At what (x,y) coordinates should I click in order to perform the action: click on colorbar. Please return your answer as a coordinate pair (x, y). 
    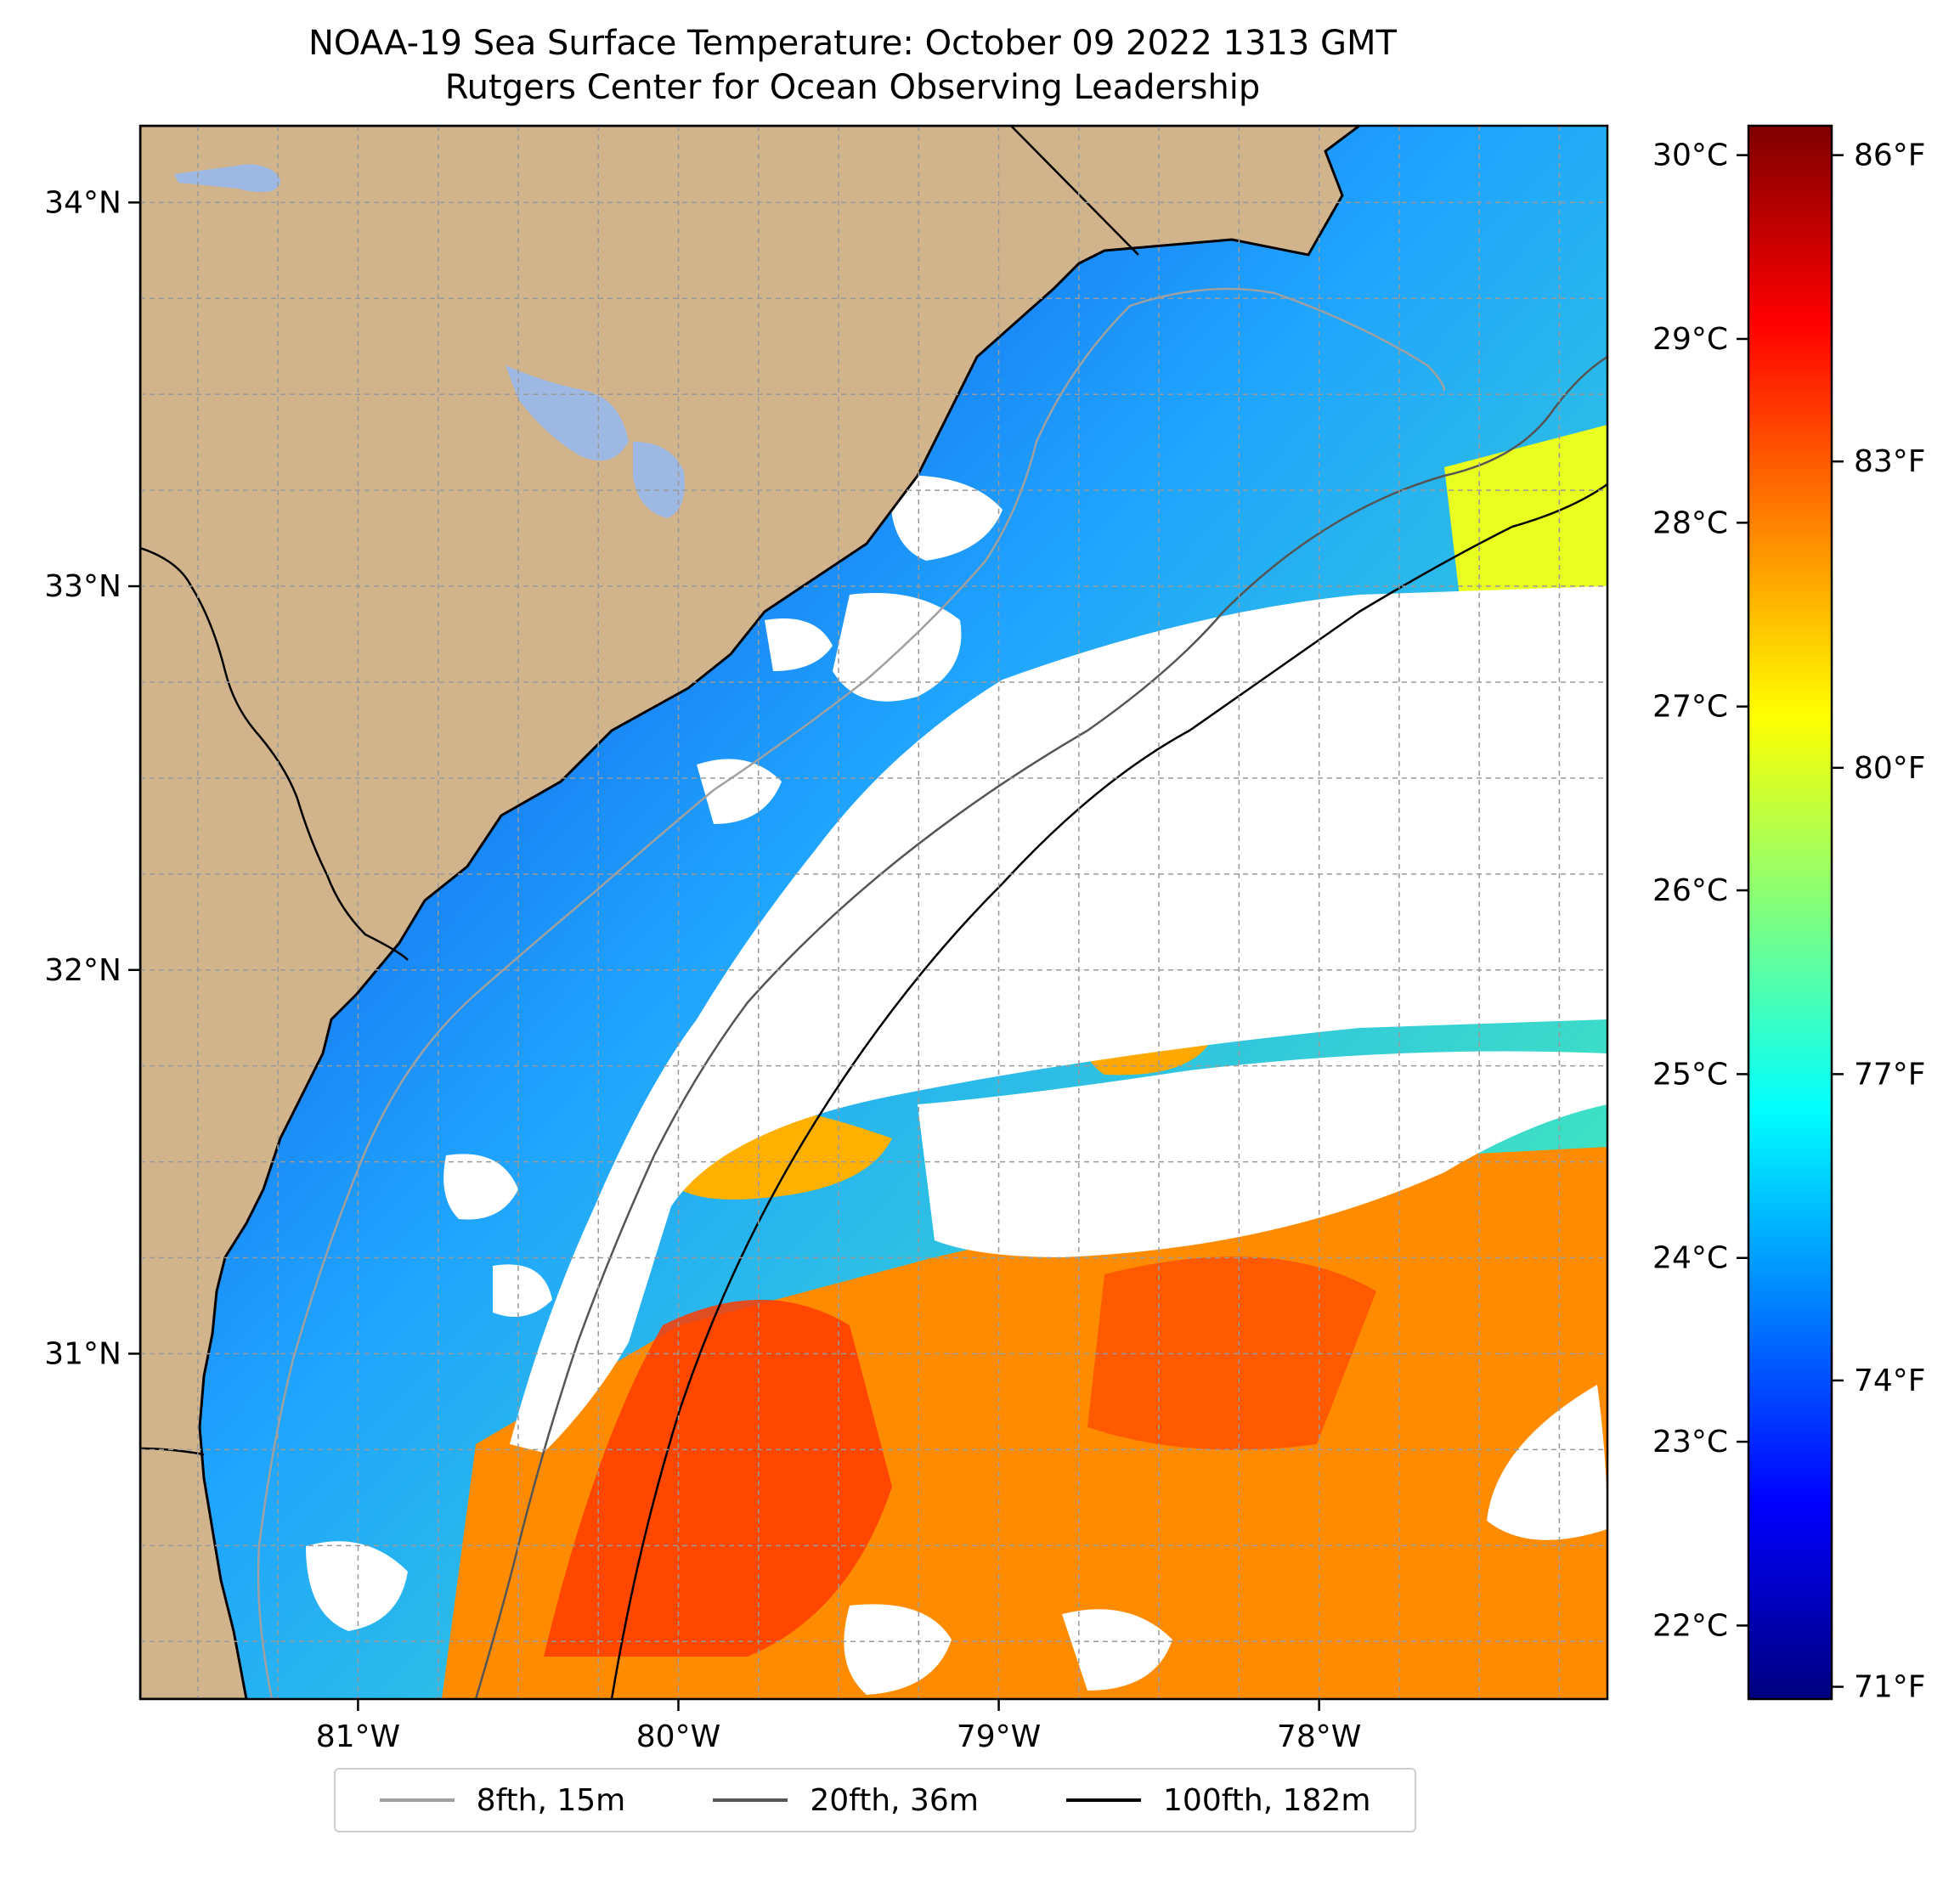
    Looking at the image, I should click on (1790, 913).